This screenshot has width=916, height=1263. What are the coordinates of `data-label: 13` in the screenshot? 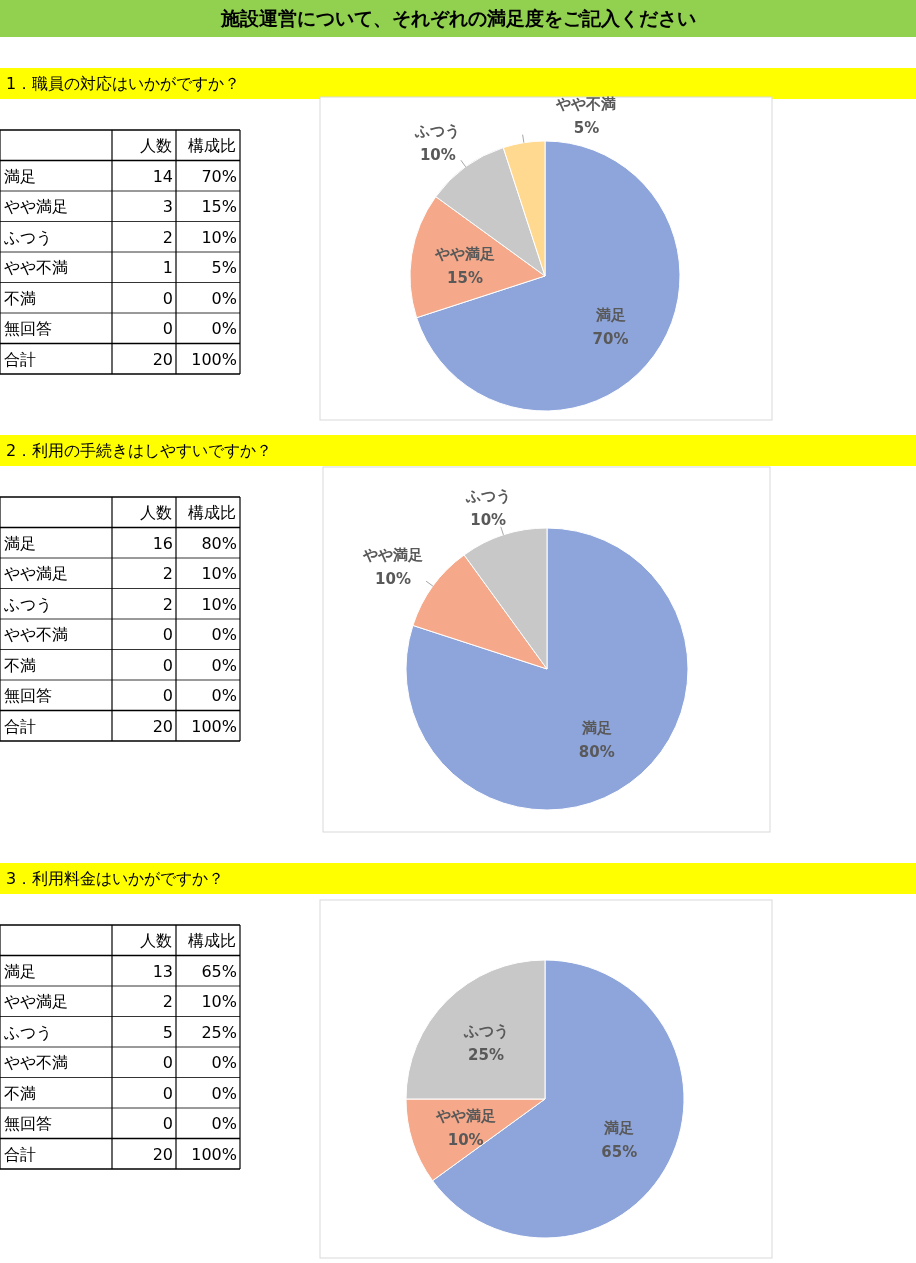 It's located at (162, 971).